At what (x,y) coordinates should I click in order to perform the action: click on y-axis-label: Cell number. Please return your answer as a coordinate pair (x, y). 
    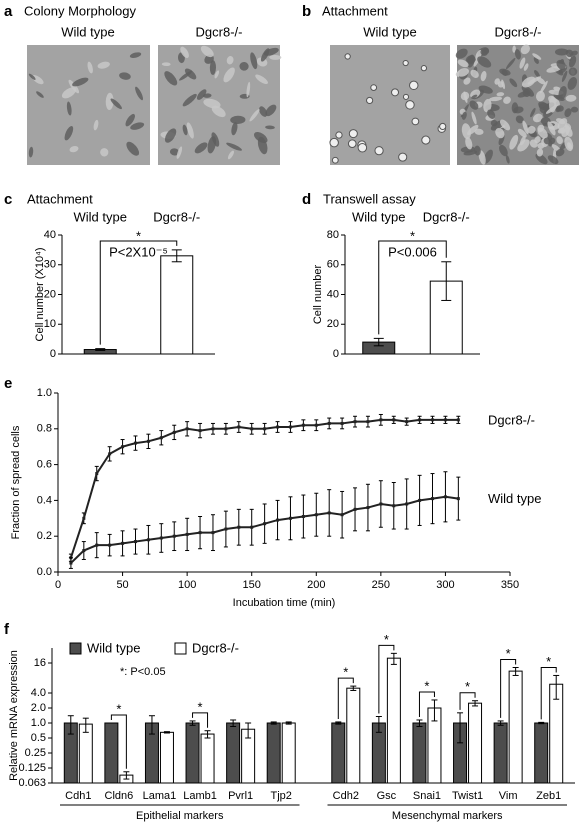
    Looking at the image, I should click on (318, 295).